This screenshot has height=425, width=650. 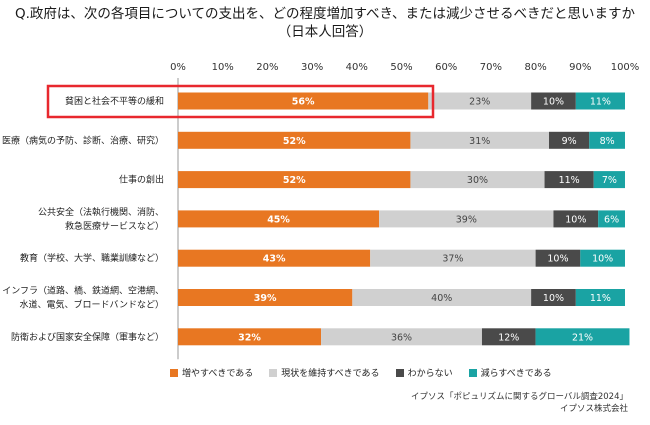 What do you see at coordinates (593, 409) in the screenshot?
I see `source-line-2: イプソス株式会社` at bounding box center [593, 409].